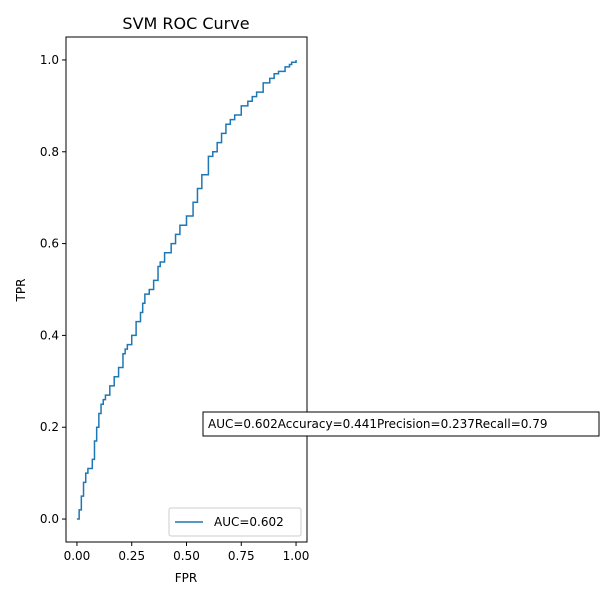 Image resolution: width=600 pixels, height=600 pixels. I want to click on annotation-box, so click(401, 424).